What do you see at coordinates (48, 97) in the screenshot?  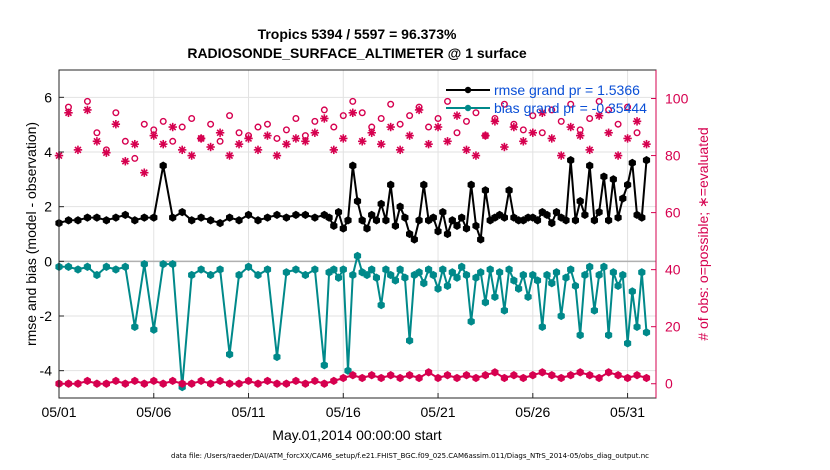 I see `y-tick-label: 6` at bounding box center [48, 97].